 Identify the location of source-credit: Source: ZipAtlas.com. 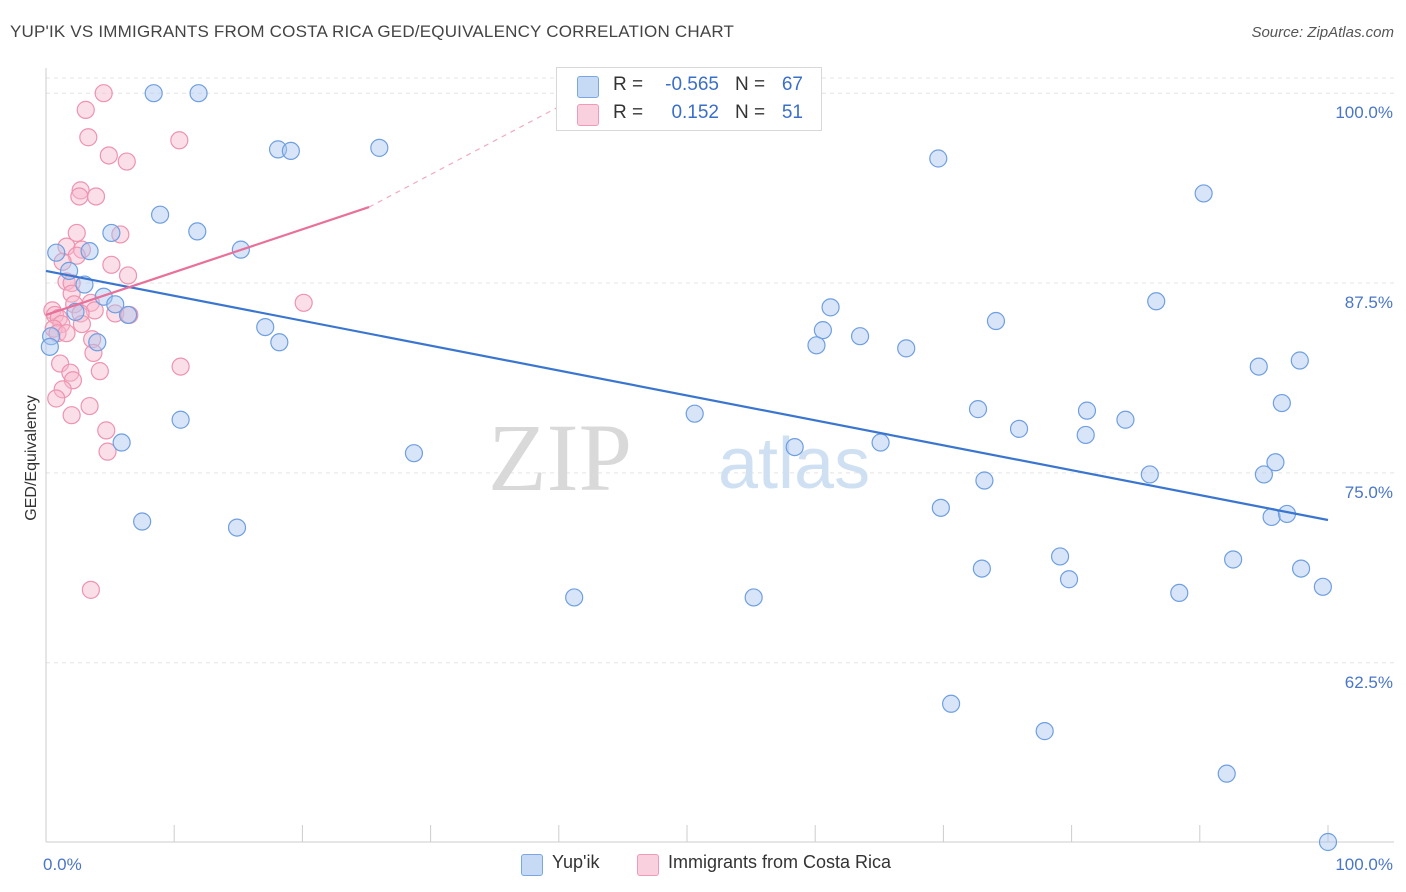
(1322, 32).